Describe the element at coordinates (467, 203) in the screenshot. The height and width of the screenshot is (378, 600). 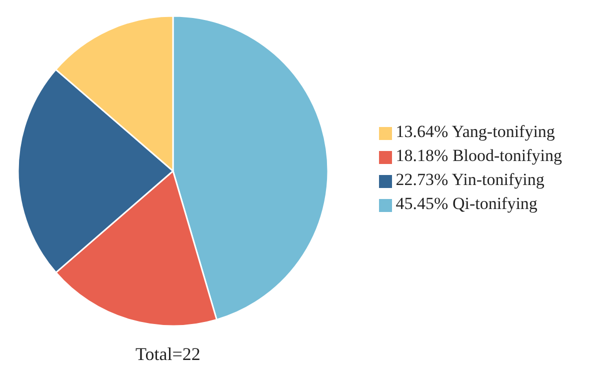
I see `legend-label: 45.45% Qi-tonifying` at that location.